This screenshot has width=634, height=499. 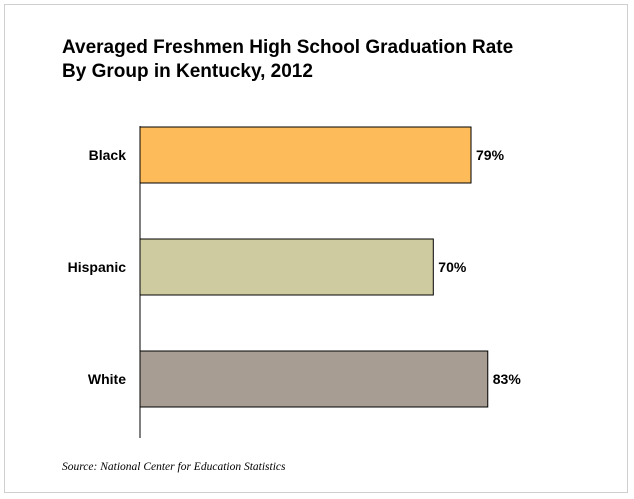 What do you see at coordinates (107, 379) in the screenshot?
I see `category-label-white: White` at bounding box center [107, 379].